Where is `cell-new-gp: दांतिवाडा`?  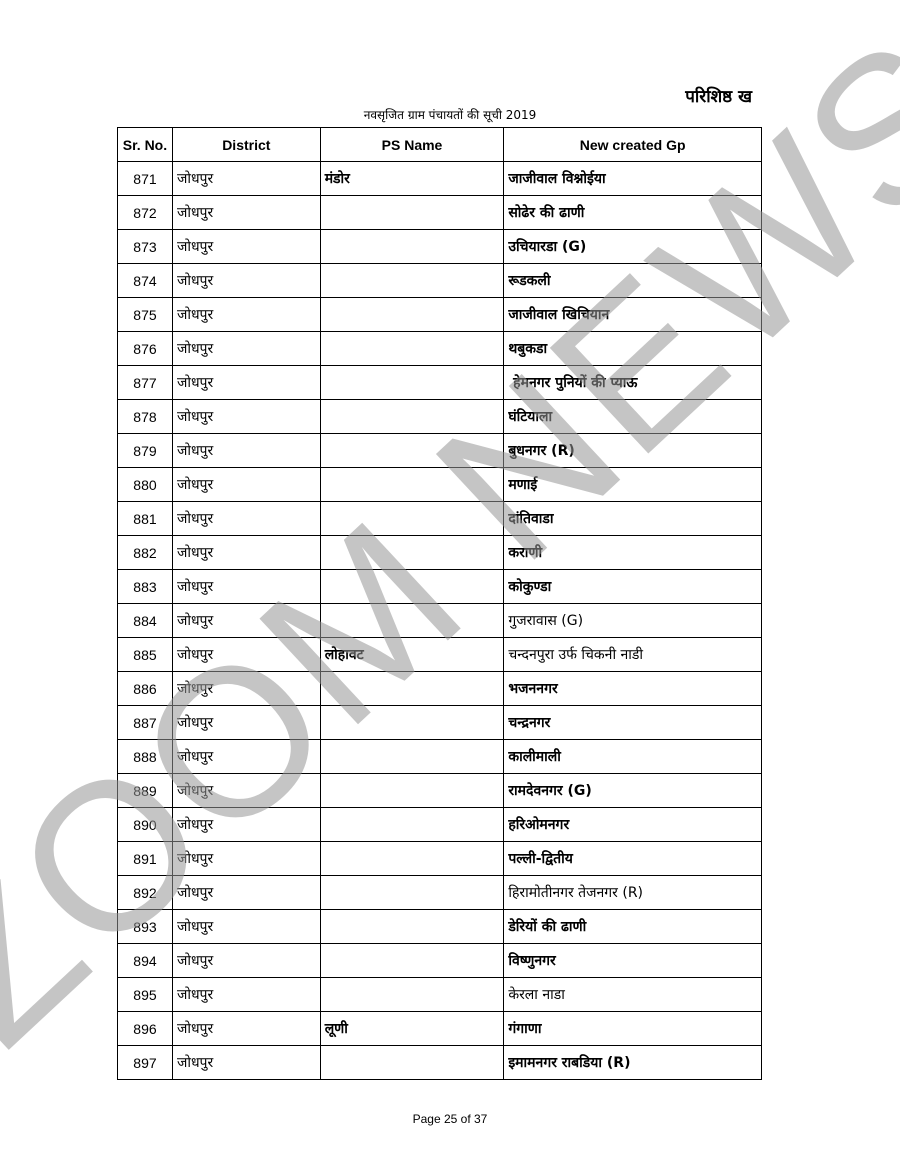 cell-new-gp: दांतिवाडा is located at coordinates (632, 518).